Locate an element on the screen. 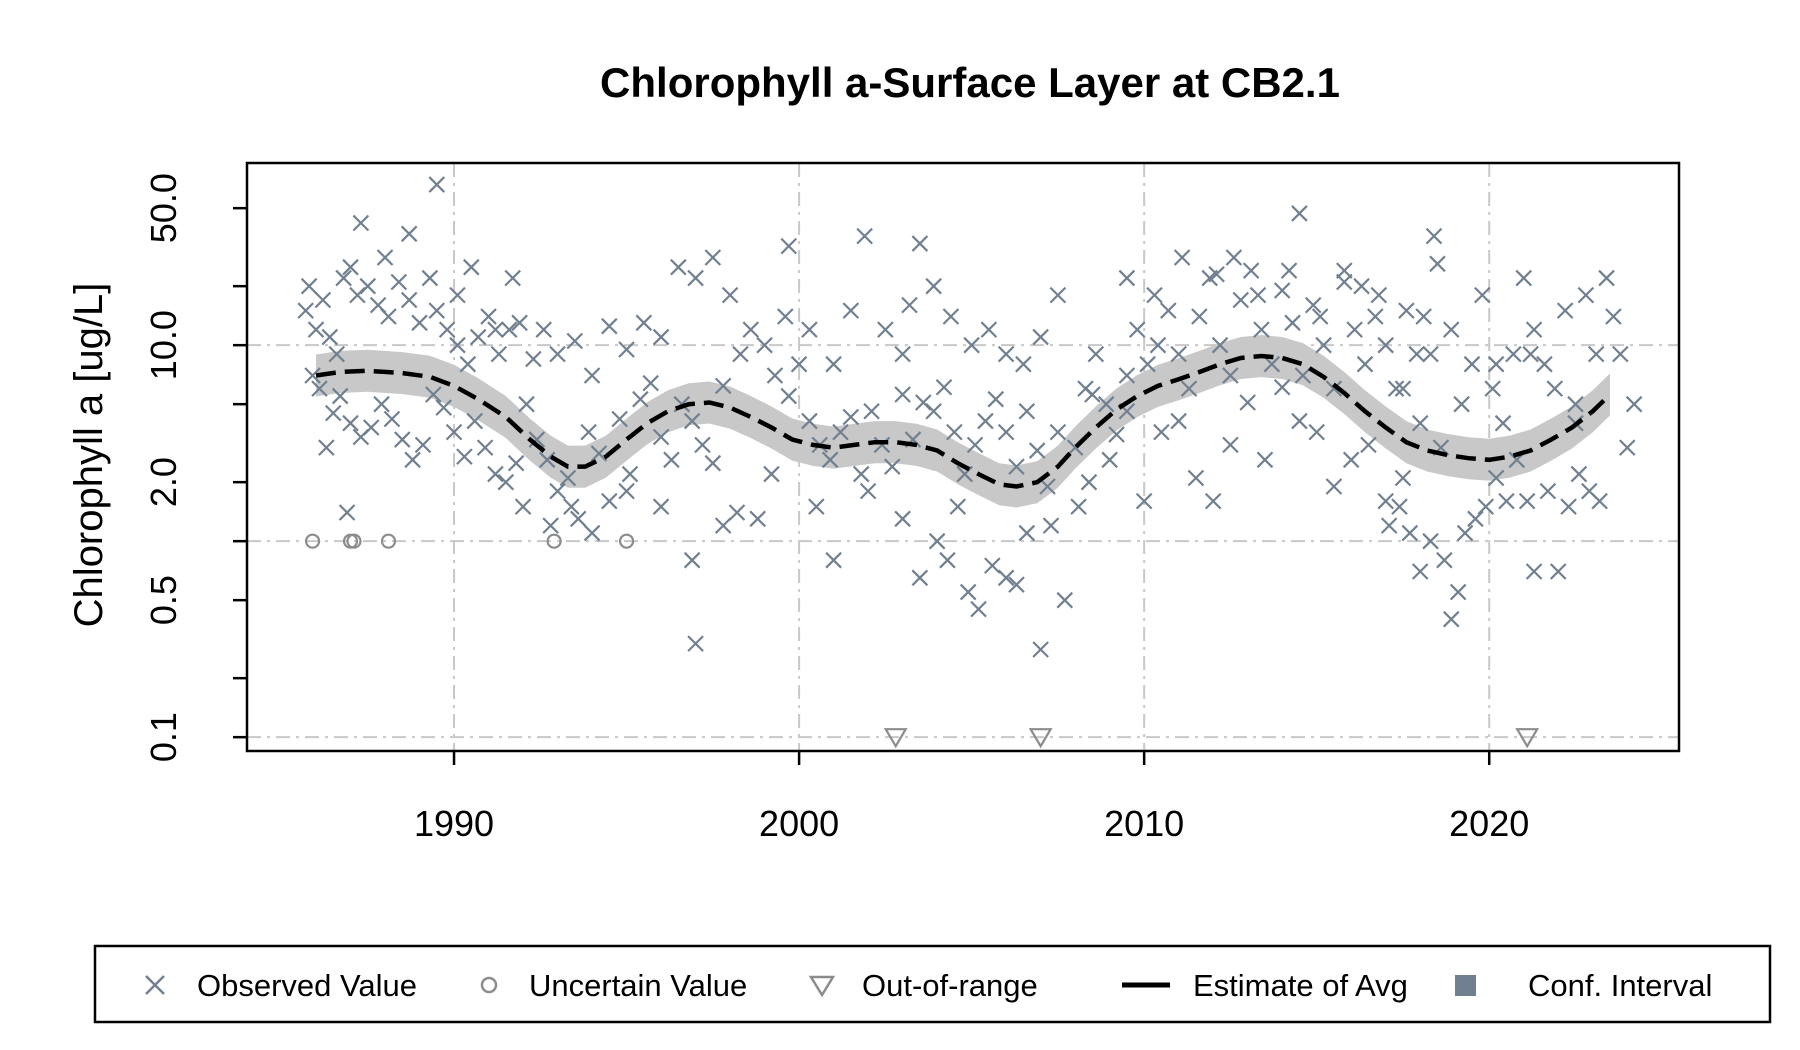 The image size is (1800, 1050). chart-title: Chlorophyll a-Surface Layer at CB2.1 is located at coordinates (970, 82).